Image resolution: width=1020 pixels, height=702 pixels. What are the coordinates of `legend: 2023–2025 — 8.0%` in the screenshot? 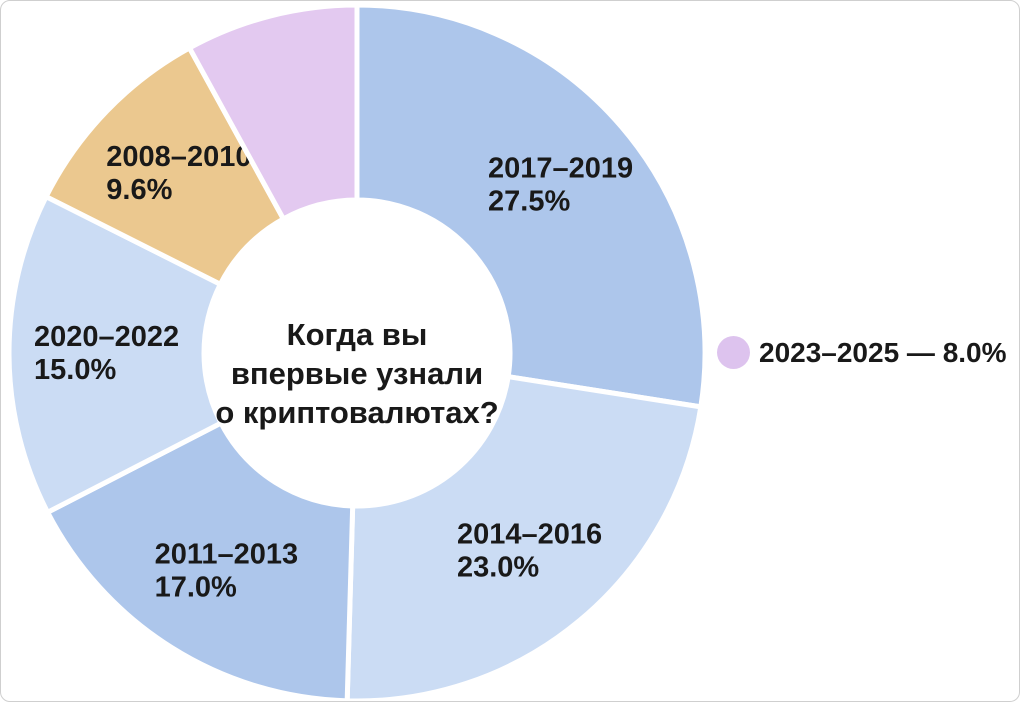 It's located at (862, 352).